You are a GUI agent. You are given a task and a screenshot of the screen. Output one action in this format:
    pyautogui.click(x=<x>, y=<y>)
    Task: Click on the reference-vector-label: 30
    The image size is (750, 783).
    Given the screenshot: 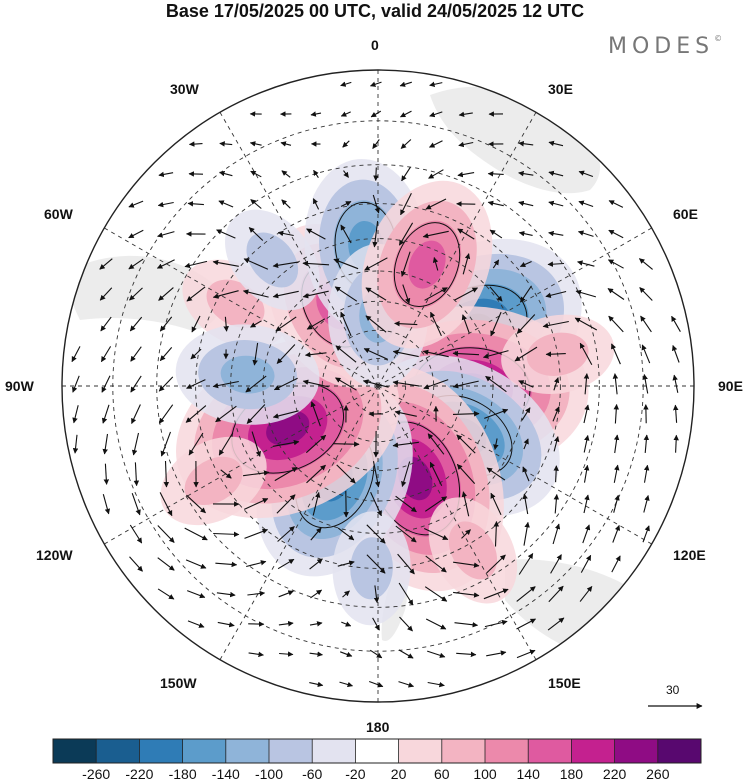 What is the action you would take?
    pyautogui.click(x=673, y=690)
    